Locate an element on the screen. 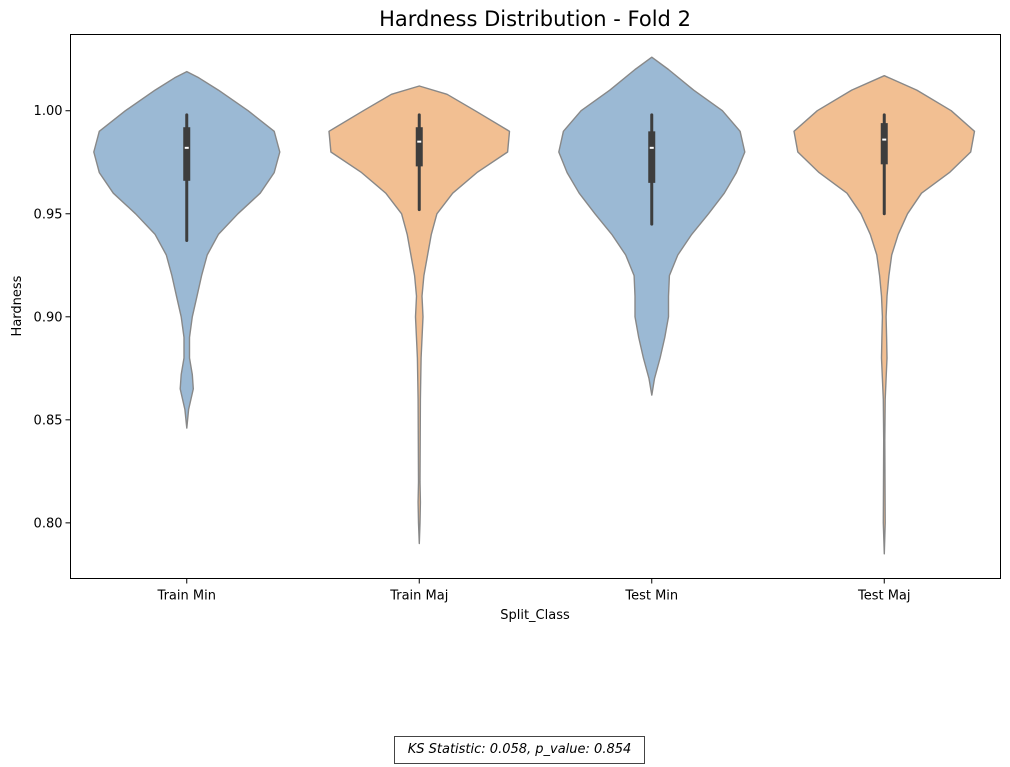 The height and width of the screenshot is (767, 1010). chart-title: Hardness Distribution - Fold 2 is located at coordinates (535, 19).